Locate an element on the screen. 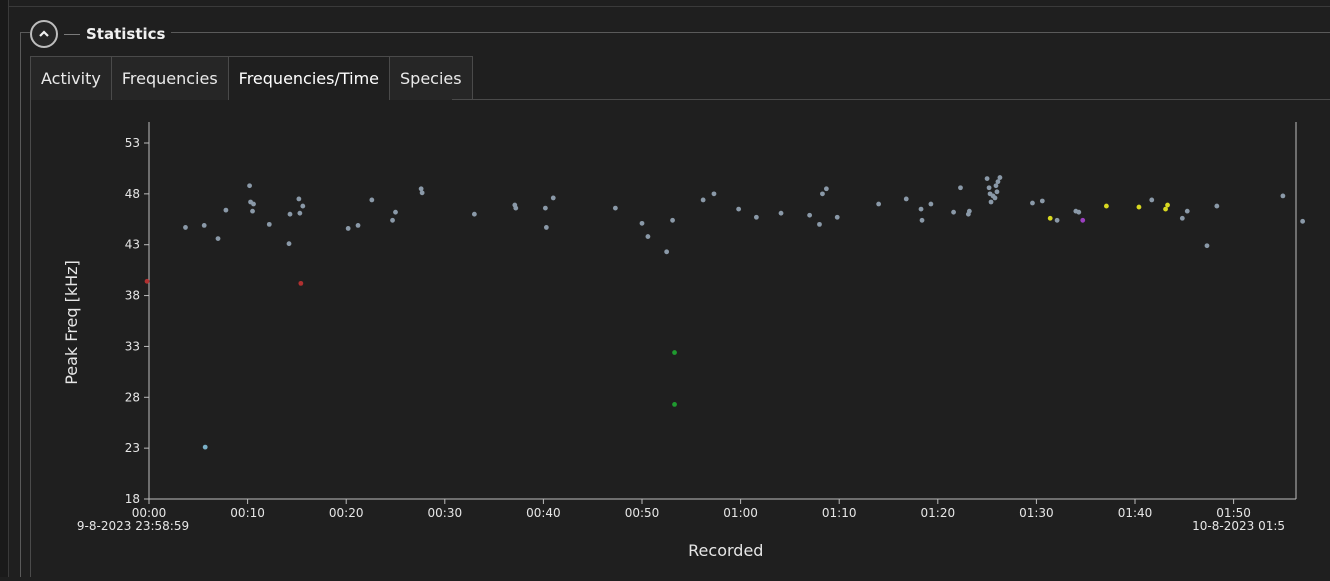 The image size is (1330, 581). x-start-label: 9-8-2023 23:58:59 is located at coordinates (133, 526).